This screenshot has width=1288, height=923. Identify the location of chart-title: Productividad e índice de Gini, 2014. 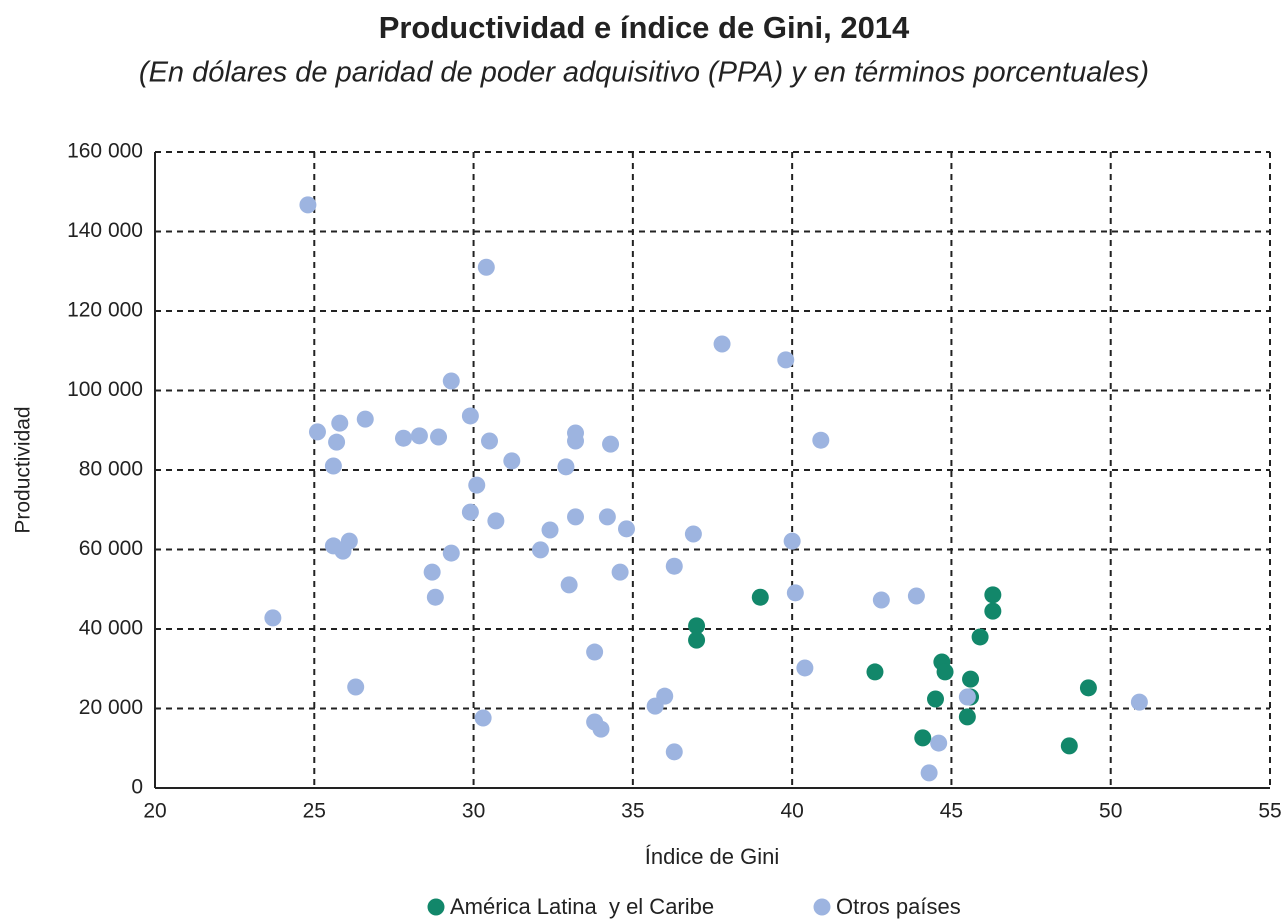
(644, 27).